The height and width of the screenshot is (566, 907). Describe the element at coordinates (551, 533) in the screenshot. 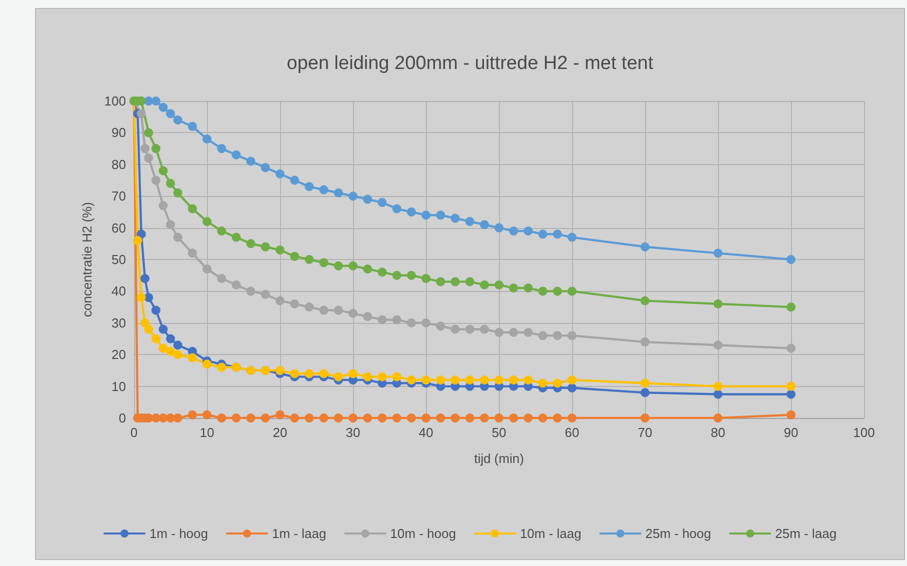

I see `legend-label: 10m - laag` at that location.